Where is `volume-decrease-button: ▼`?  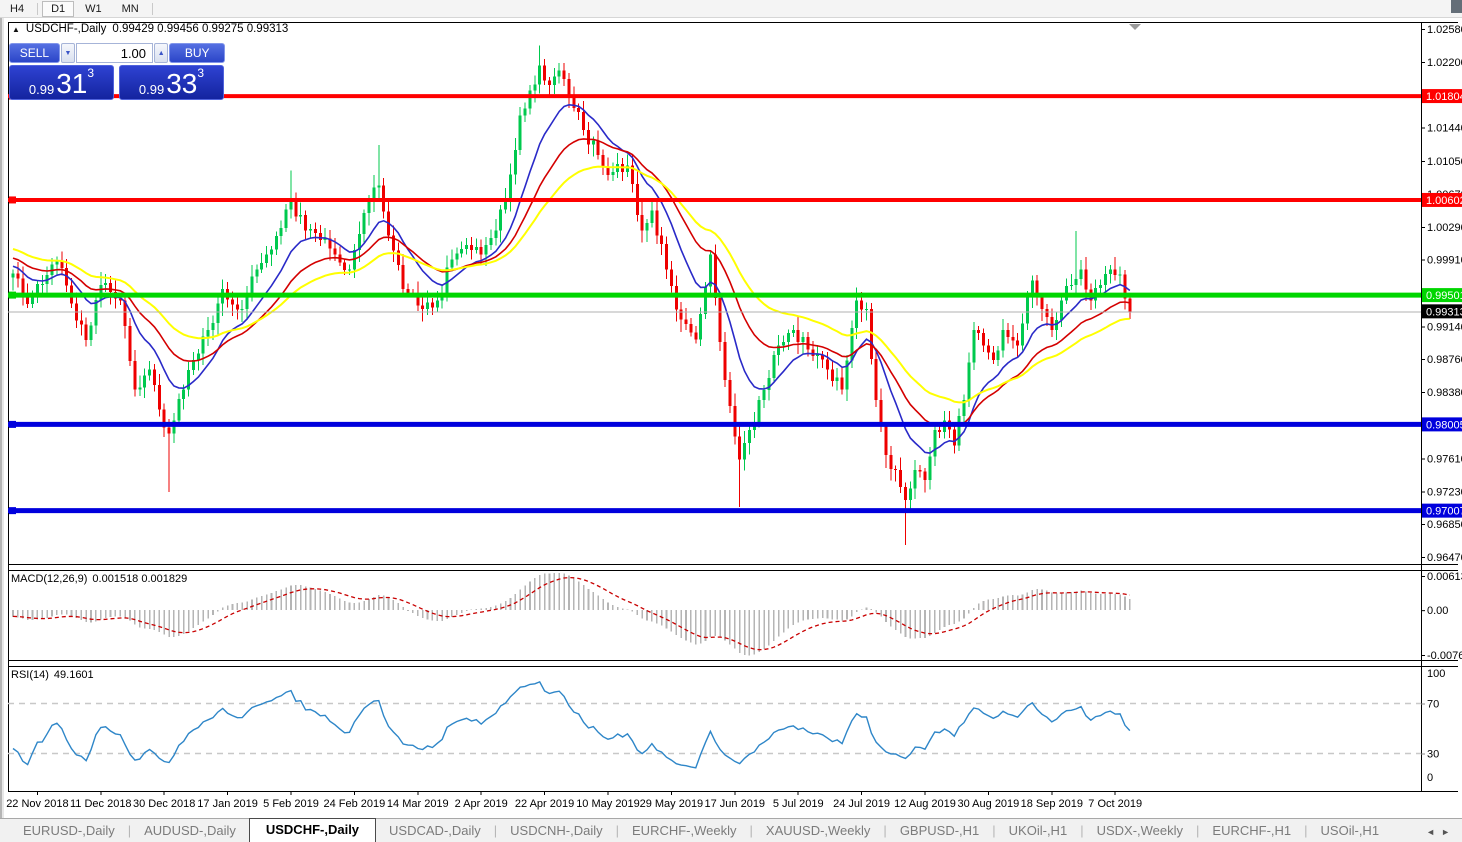 volume-decrease-button: ▼ is located at coordinates (68, 53).